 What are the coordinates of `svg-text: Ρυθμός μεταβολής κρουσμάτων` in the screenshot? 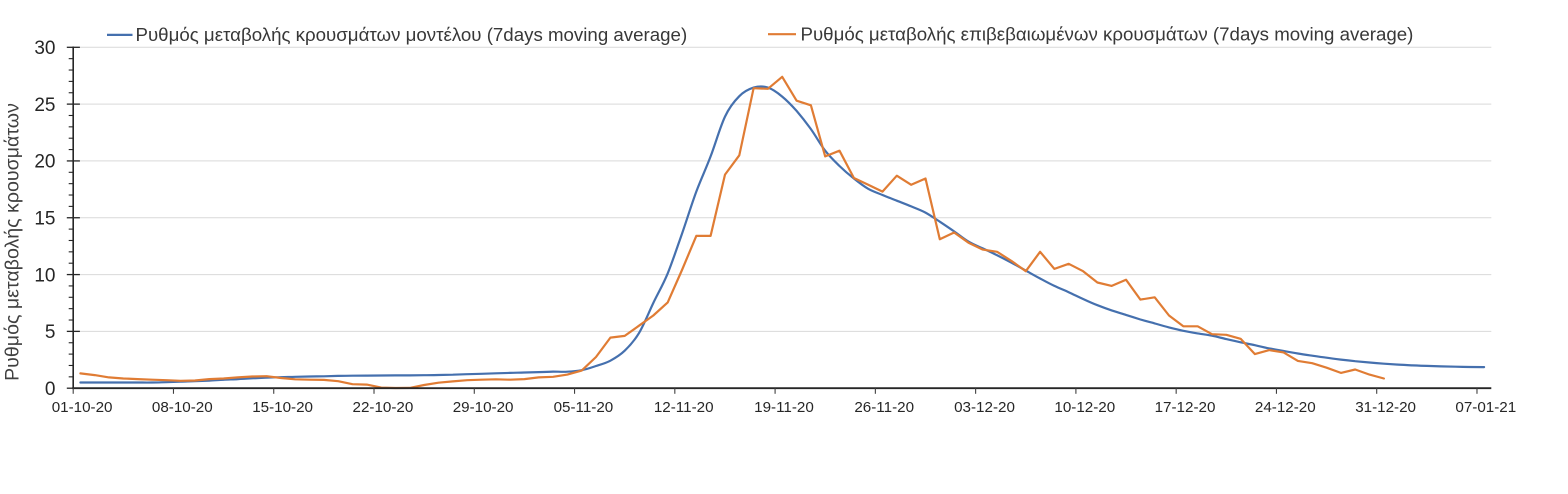 It's located at (13, 242).